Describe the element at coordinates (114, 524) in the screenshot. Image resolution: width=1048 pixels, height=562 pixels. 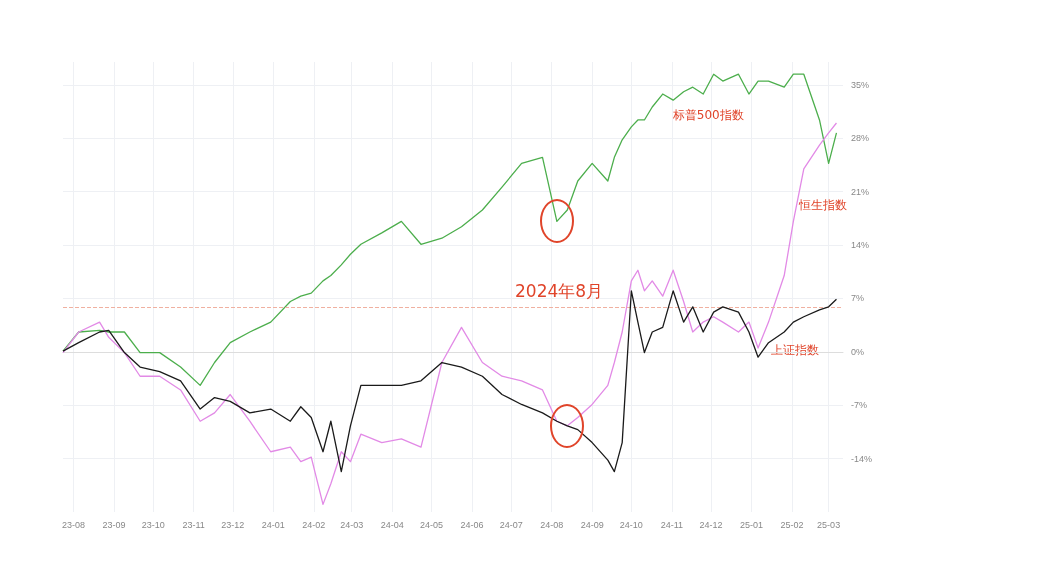
I see `x-tick-label: 23-09` at that location.